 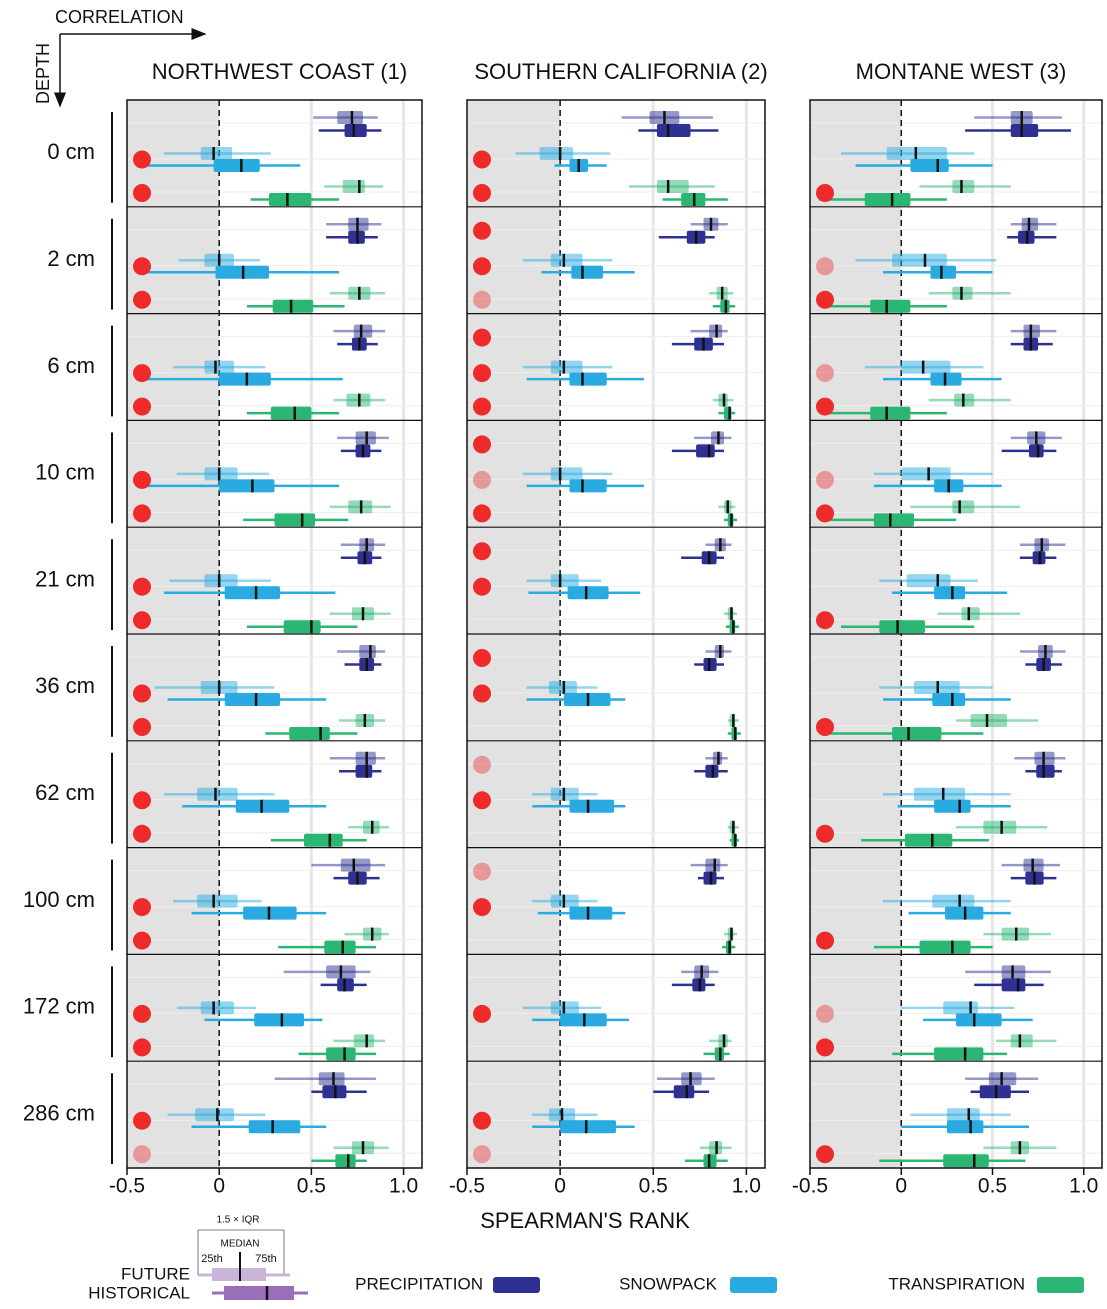 I want to click on depth-label: 2 cm, so click(x=71, y=258).